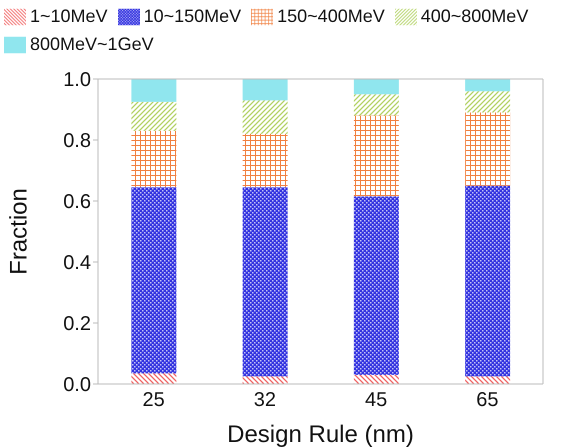 The width and height of the screenshot is (564, 448). What do you see at coordinates (77, 385) in the screenshot?
I see `y-tick-label: 0.0` at bounding box center [77, 385].